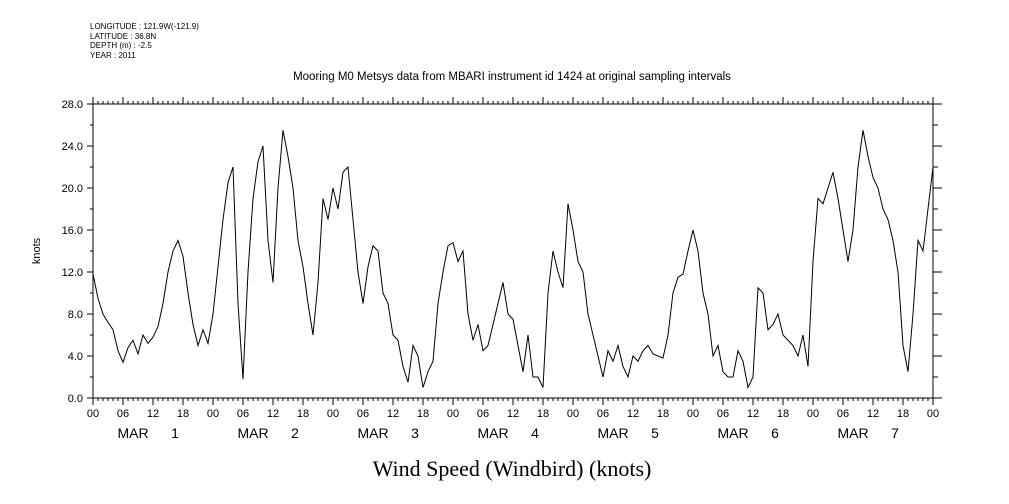 The width and height of the screenshot is (1009, 504). I want to click on day-label-day: 7, so click(895, 433).